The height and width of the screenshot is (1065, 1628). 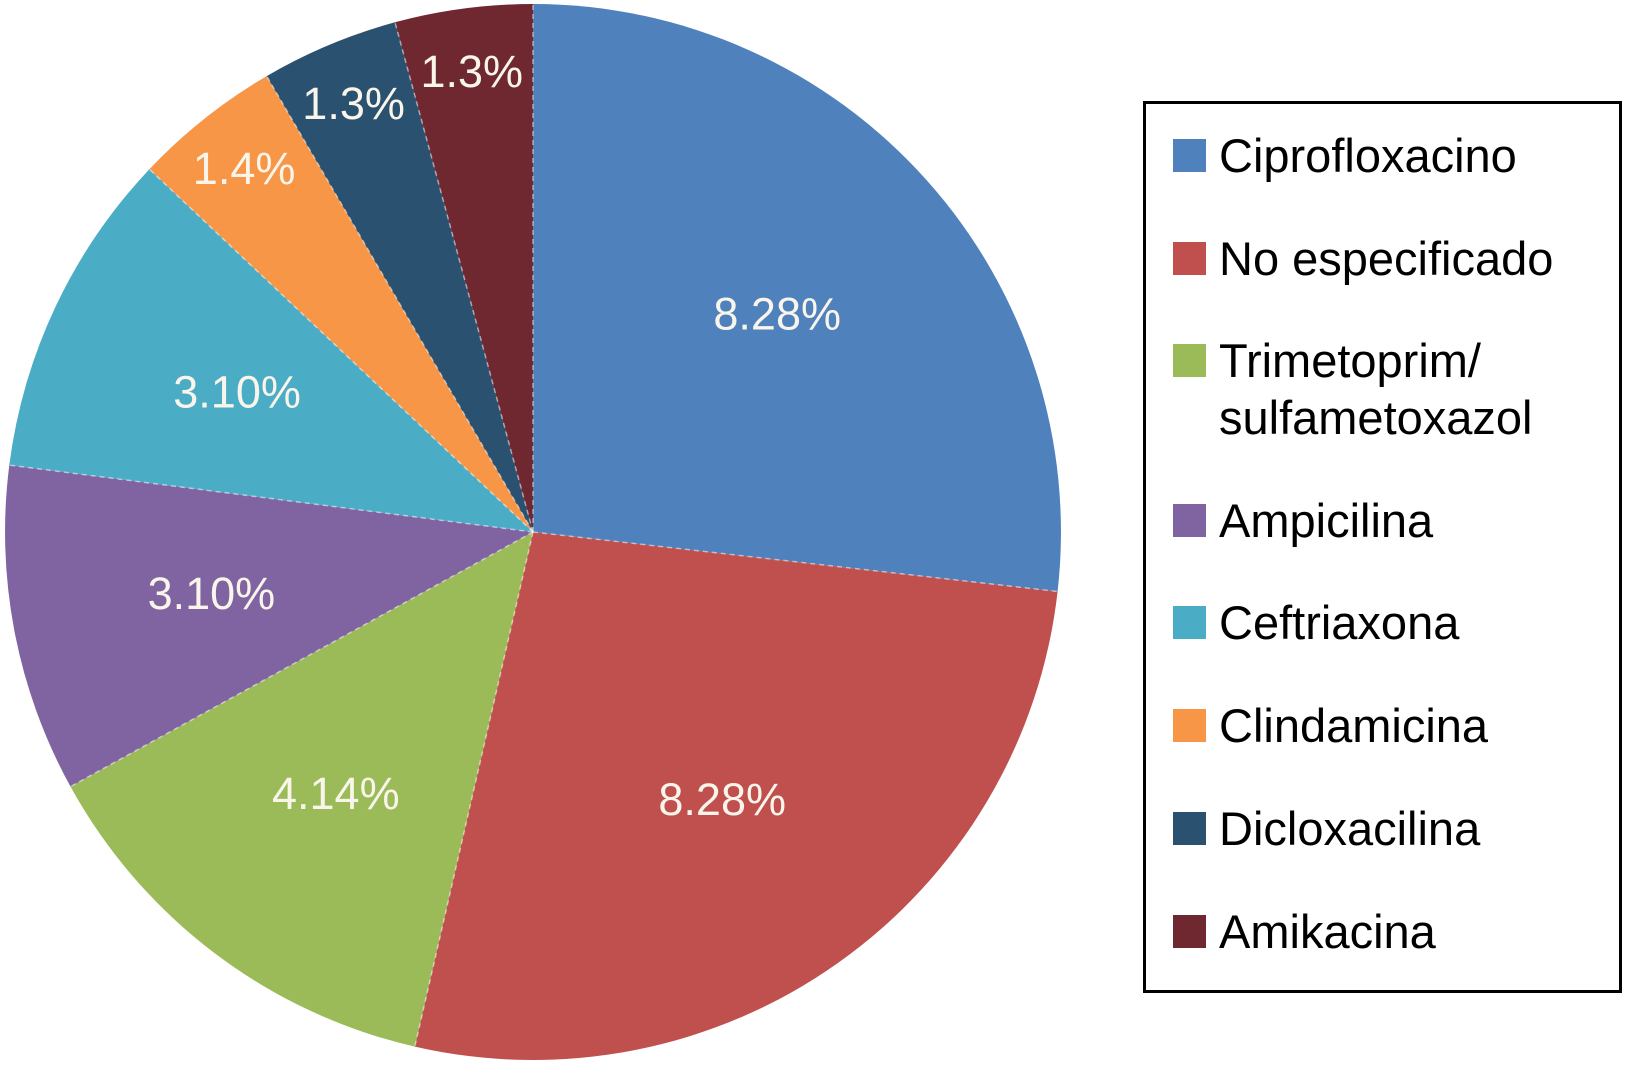 I want to click on legend-item-7: Amikacina, so click(x=1392, y=932).